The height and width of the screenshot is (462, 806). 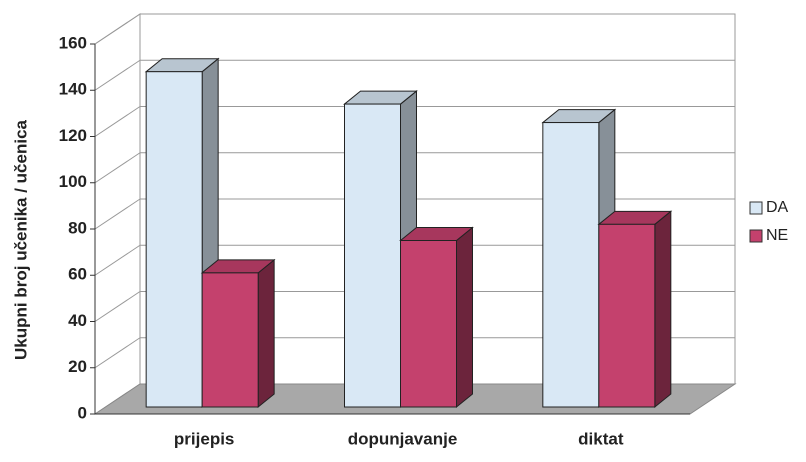 What do you see at coordinates (77, 274) in the screenshot?
I see `y-tick-label: 60` at bounding box center [77, 274].